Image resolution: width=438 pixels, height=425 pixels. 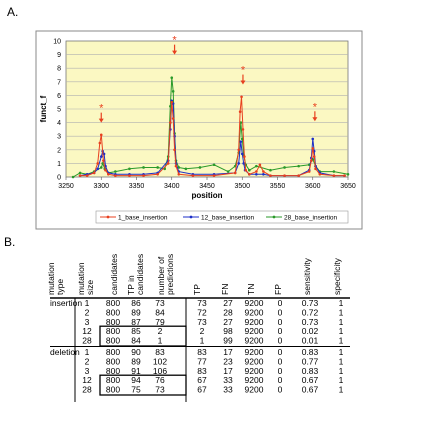 I want to click on table-cell: 83, so click(x=202, y=352).